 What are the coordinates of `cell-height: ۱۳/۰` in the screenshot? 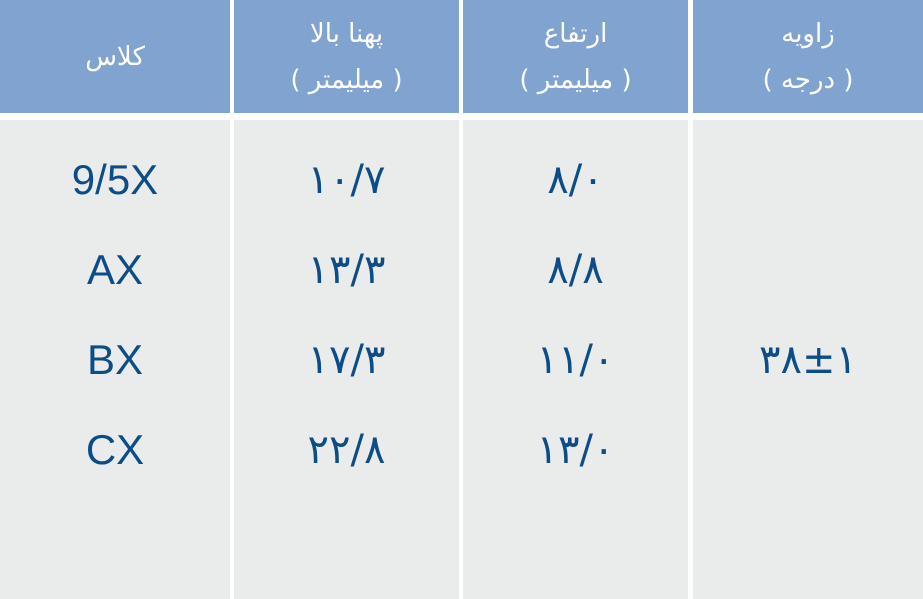 It's located at (575, 450).